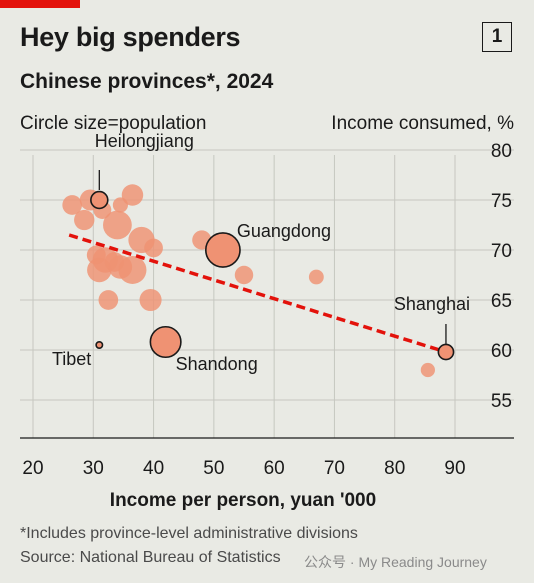  Describe the element at coordinates (147, 81) in the screenshot. I see `chart-subtitle: Chinese provinces*, 2024` at that location.